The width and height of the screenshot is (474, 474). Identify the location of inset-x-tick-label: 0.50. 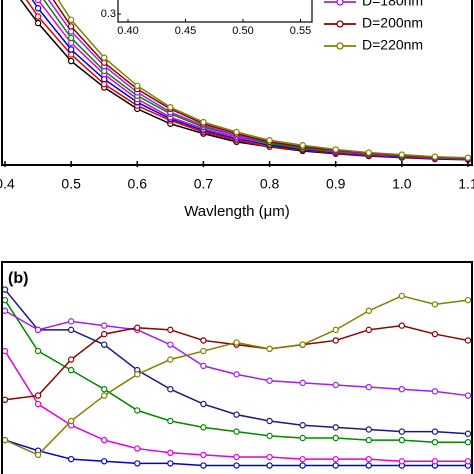
(242, 31).